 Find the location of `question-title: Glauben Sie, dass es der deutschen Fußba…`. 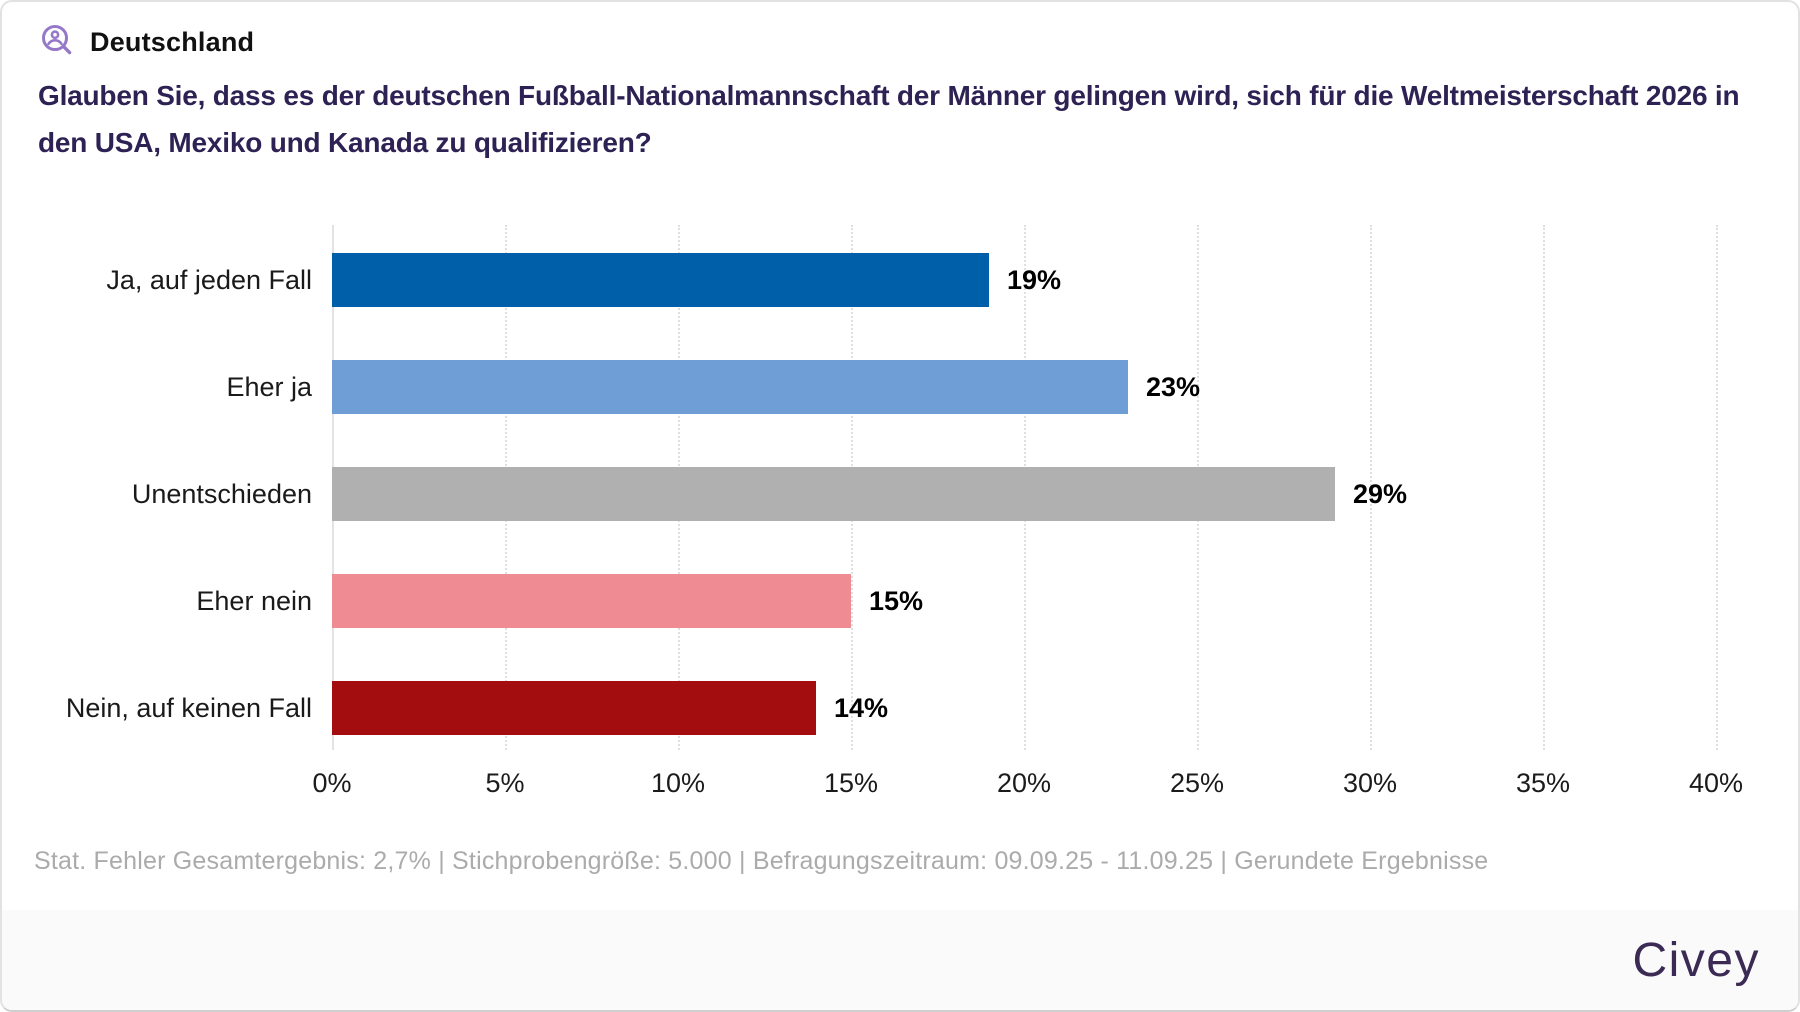

question-title: Glauben Sie, dass es der deutschen Fußba… is located at coordinates (898, 119).